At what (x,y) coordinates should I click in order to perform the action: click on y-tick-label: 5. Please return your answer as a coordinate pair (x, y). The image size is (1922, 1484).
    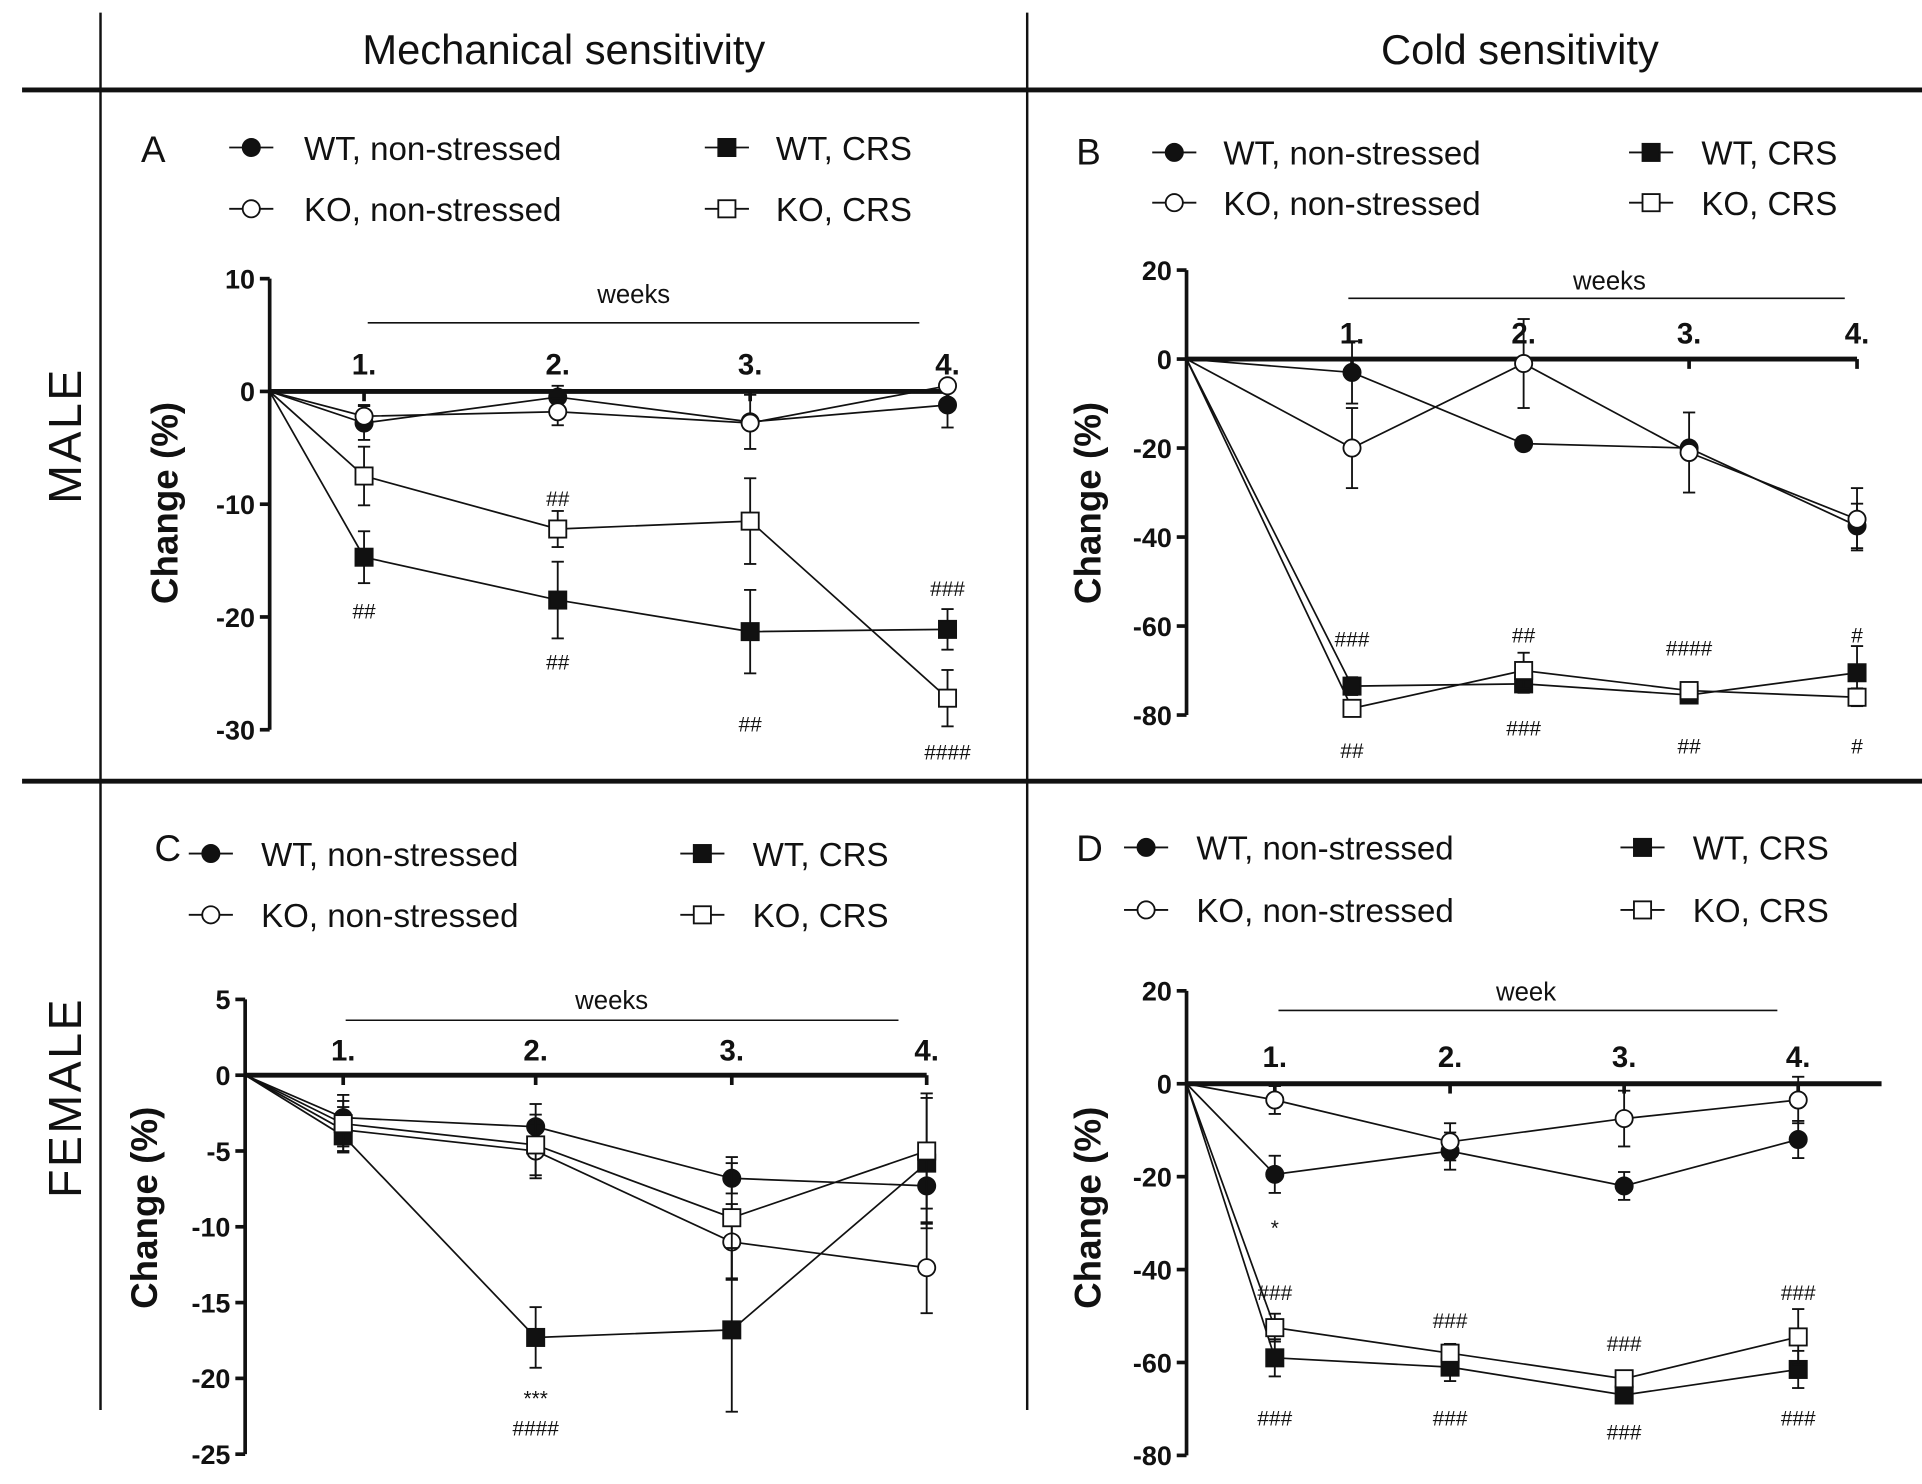
    Looking at the image, I should click on (222, 1000).